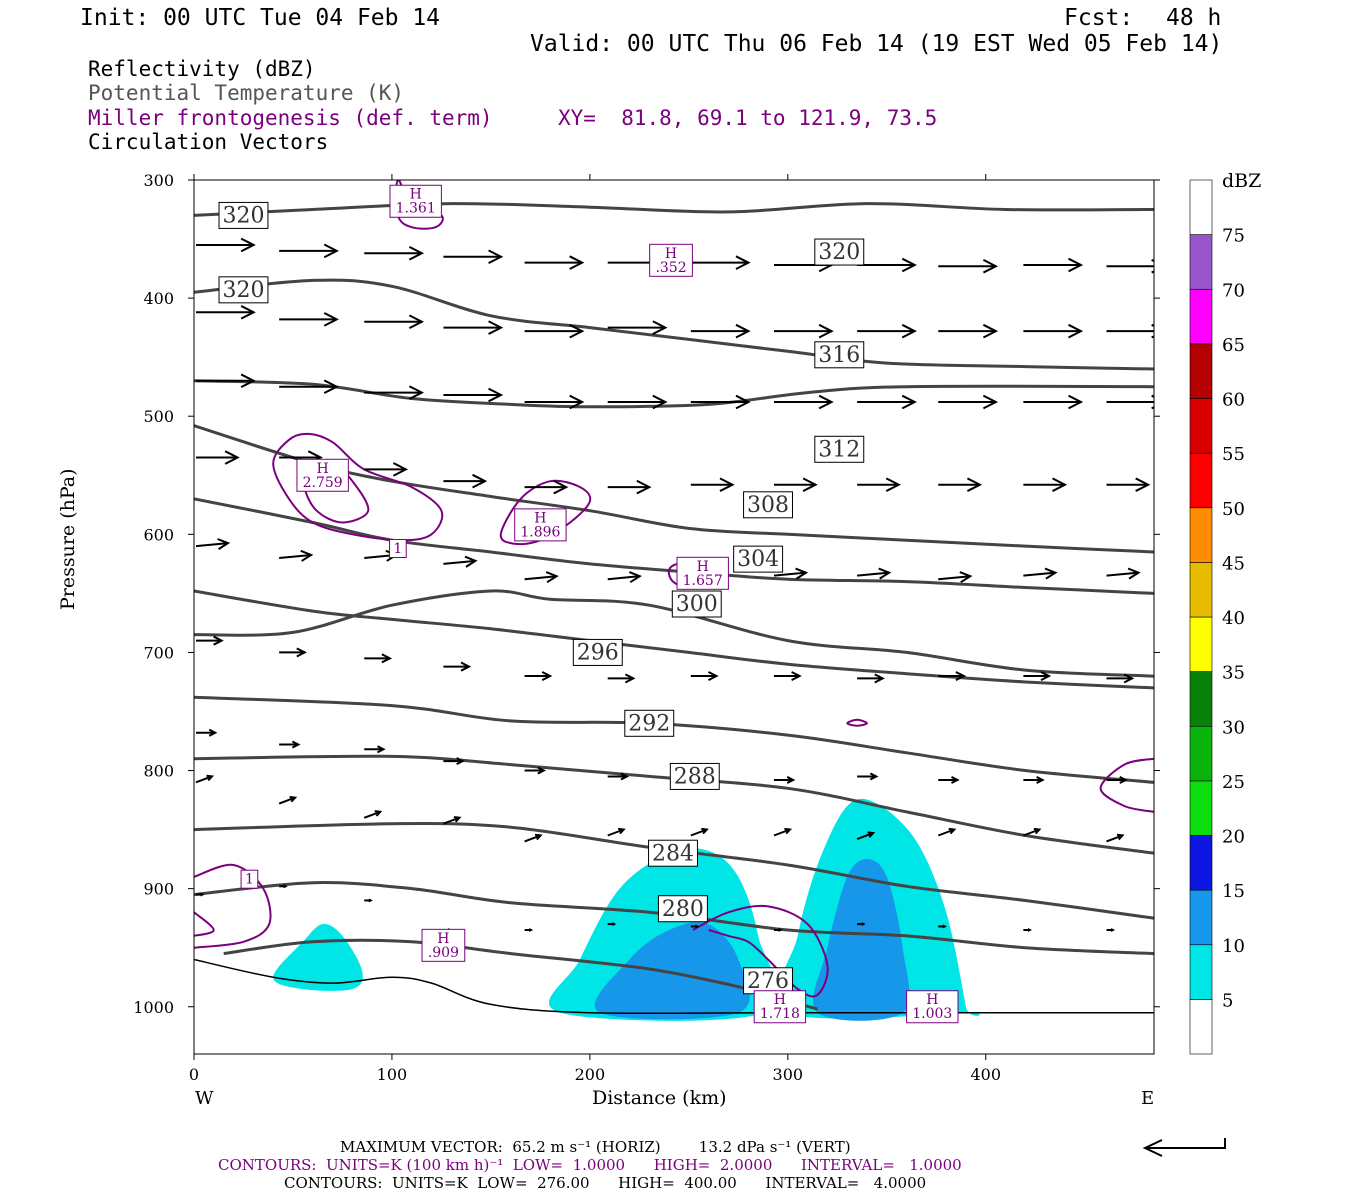  I want to click on theta-label-316-text: 316, so click(839, 355).